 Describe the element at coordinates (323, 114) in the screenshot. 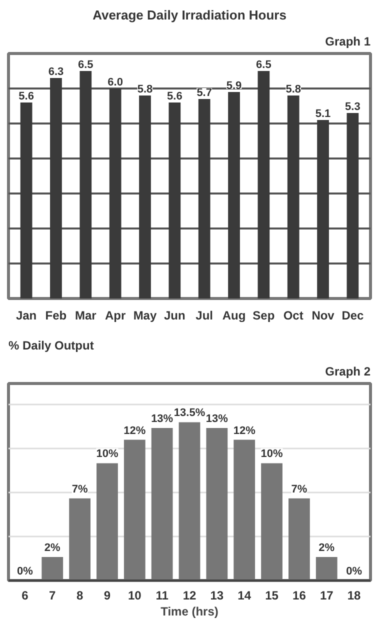

I see `data-label: 5.1` at that location.